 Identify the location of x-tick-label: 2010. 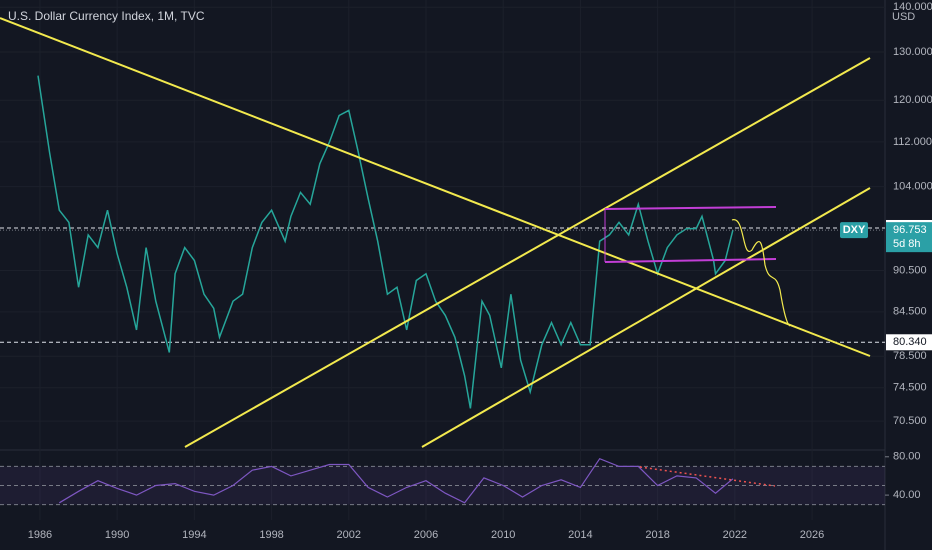
(503, 535).